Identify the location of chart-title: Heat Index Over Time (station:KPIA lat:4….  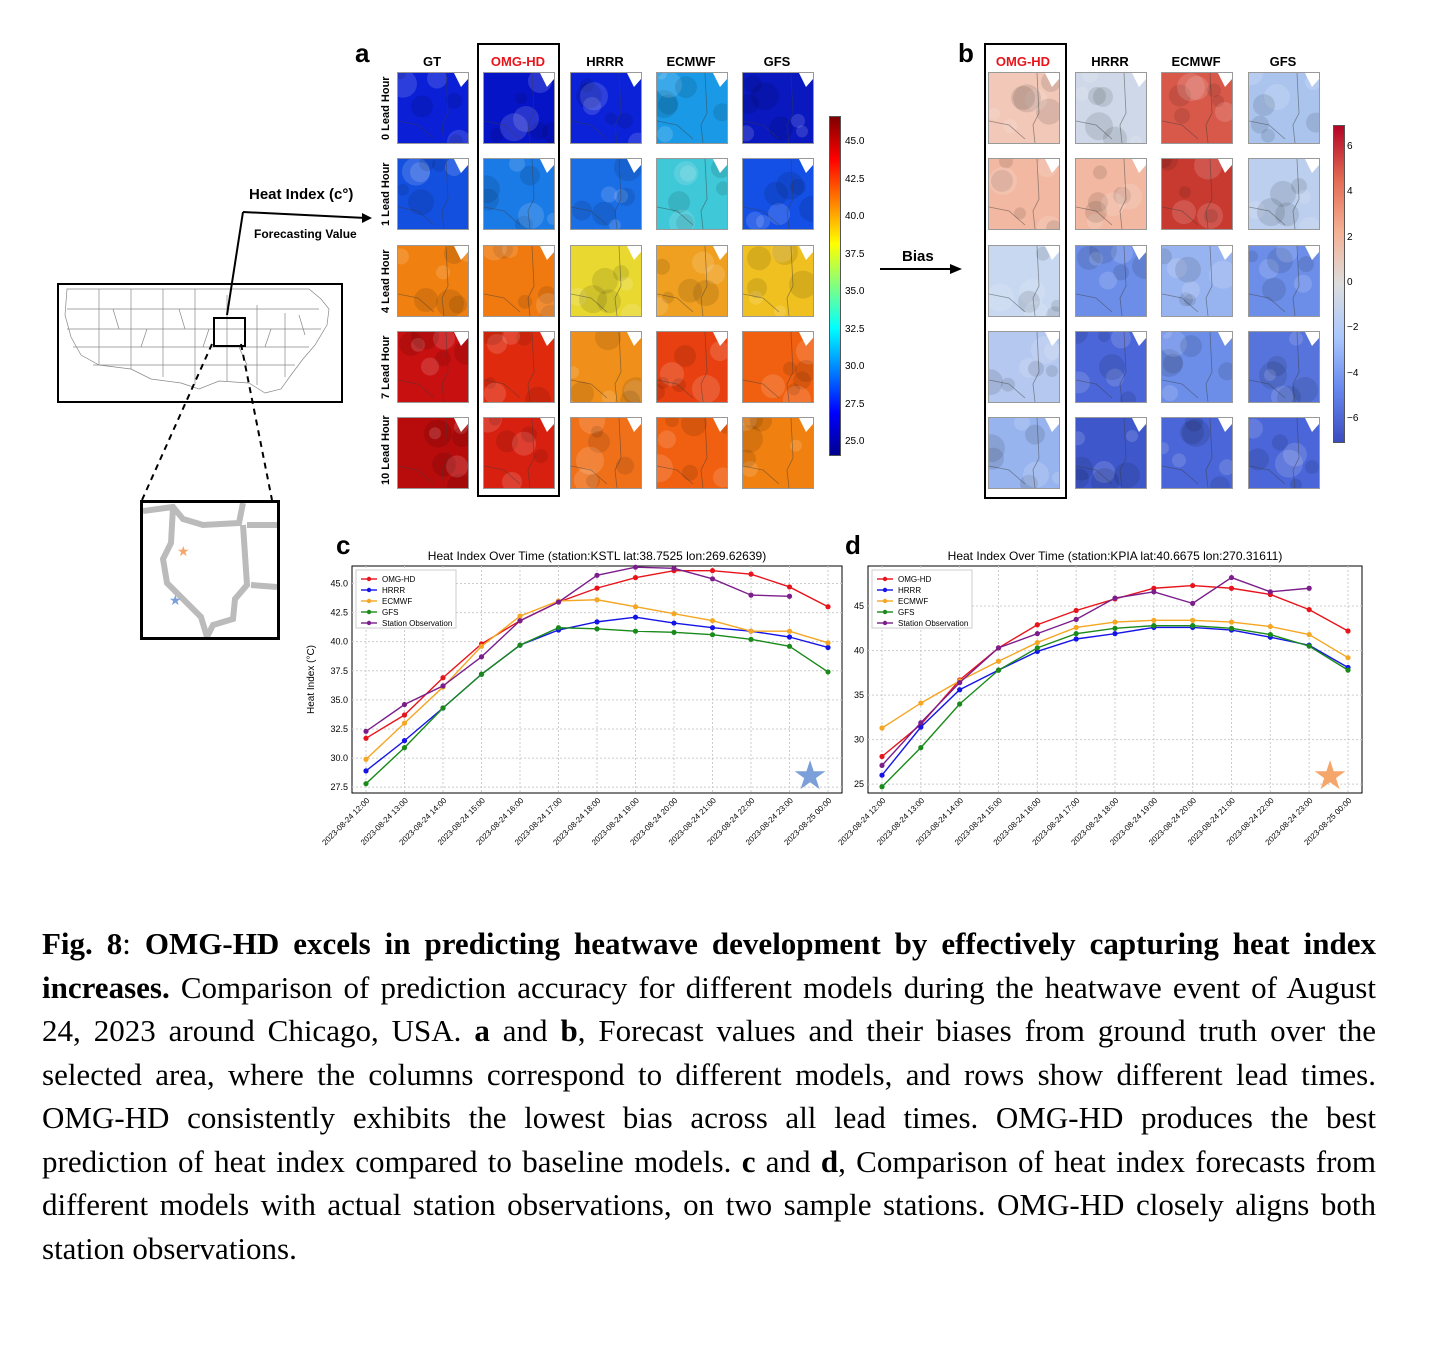
(1115, 556).